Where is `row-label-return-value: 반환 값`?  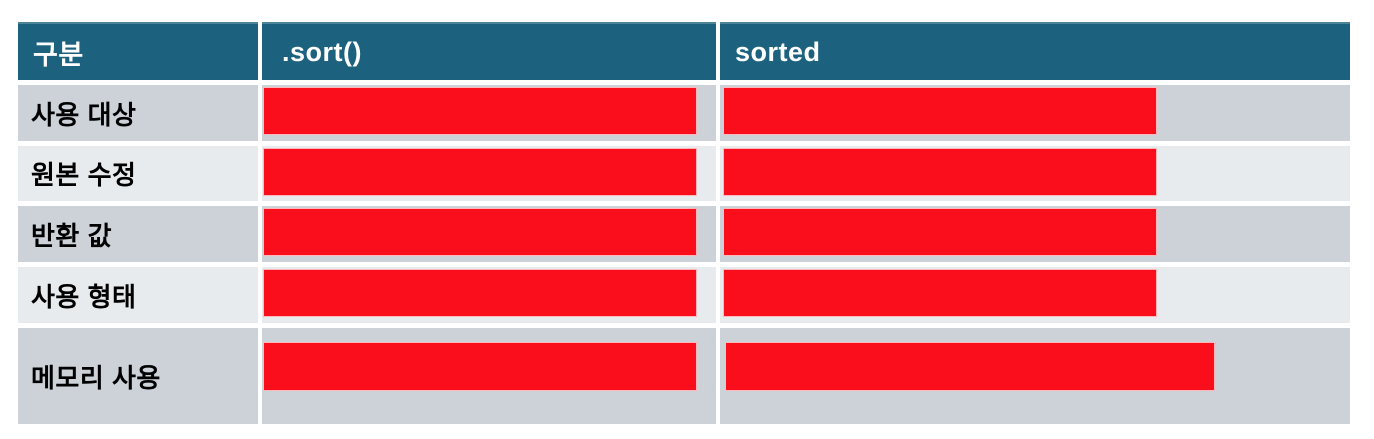
row-label-return-value: 반환 값 is located at coordinates (138, 234).